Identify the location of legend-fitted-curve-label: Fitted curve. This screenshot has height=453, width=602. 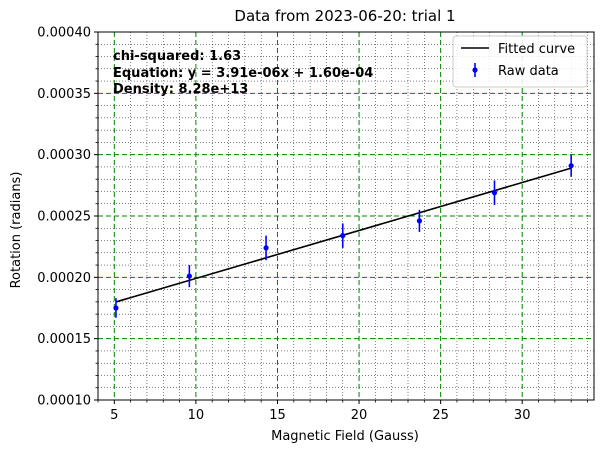
(536, 49).